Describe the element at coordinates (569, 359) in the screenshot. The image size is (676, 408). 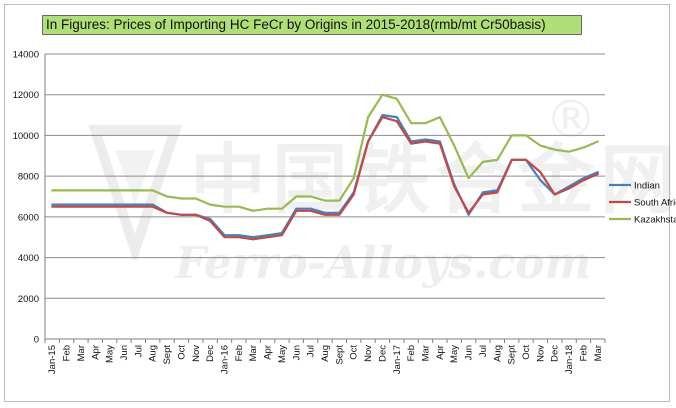
I see `x-tick-label: Jan-18` at that location.